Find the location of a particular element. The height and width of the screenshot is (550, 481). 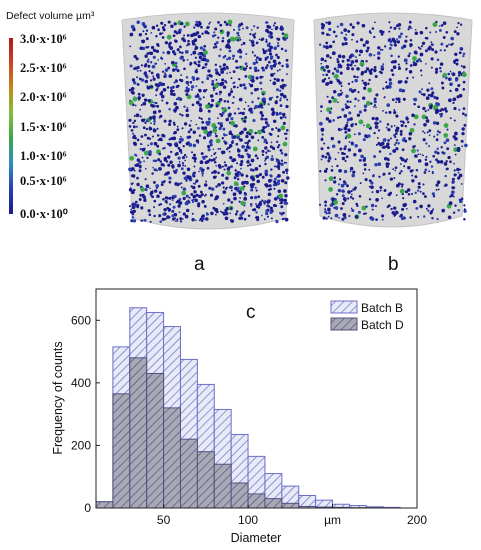

x-axis-title: Diameter is located at coordinates (256, 538).